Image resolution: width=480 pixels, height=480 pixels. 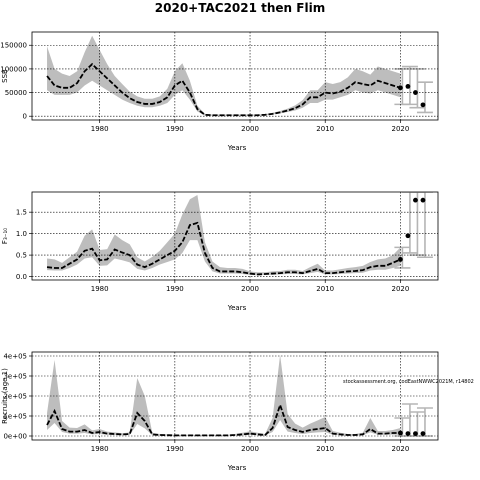 What do you see at coordinates (250, 129) in the screenshot?
I see `ssb-x-tick-label: 2000` at bounding box center [250, 129].